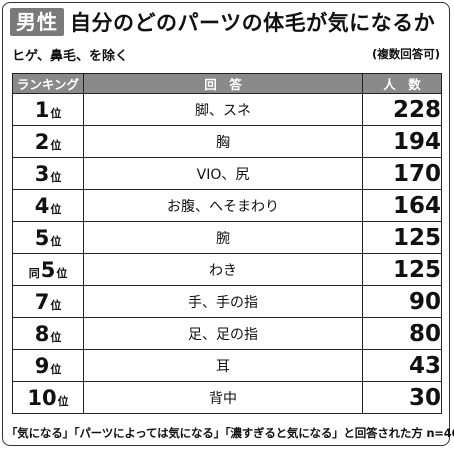 The width and height of the screenshot is (454, 450). What do you see at coordinates (402, 397) in the screenshot?
I see `count-cell: 30` at bounding box center [402, 397].